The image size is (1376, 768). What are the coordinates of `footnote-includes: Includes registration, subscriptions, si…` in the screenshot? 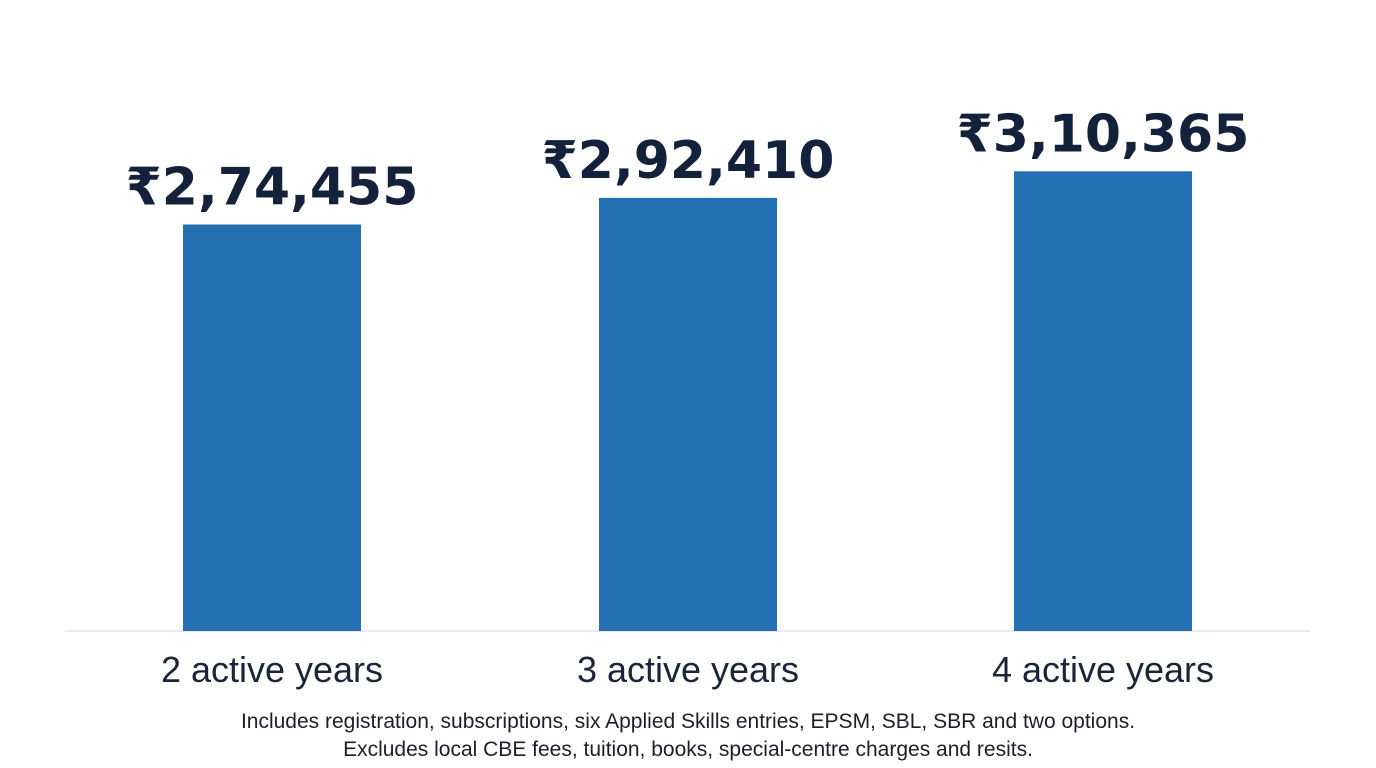 It's located at (688, 721).